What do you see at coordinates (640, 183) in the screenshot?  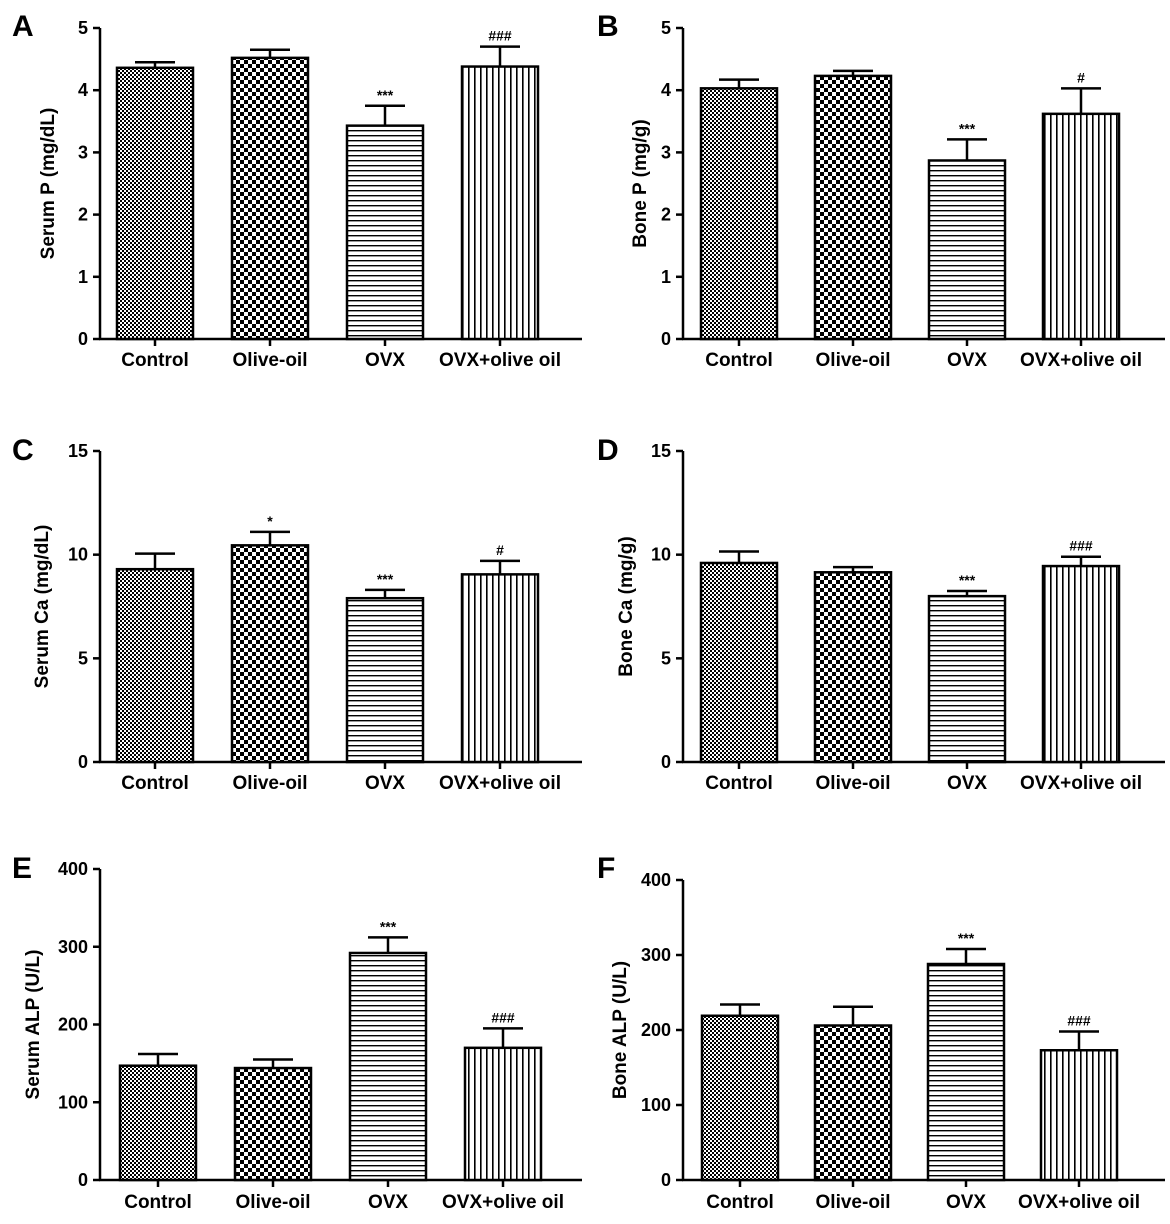 I see `y-axis-title: Bone P (mg/g)` at bounding box center [640, 183].